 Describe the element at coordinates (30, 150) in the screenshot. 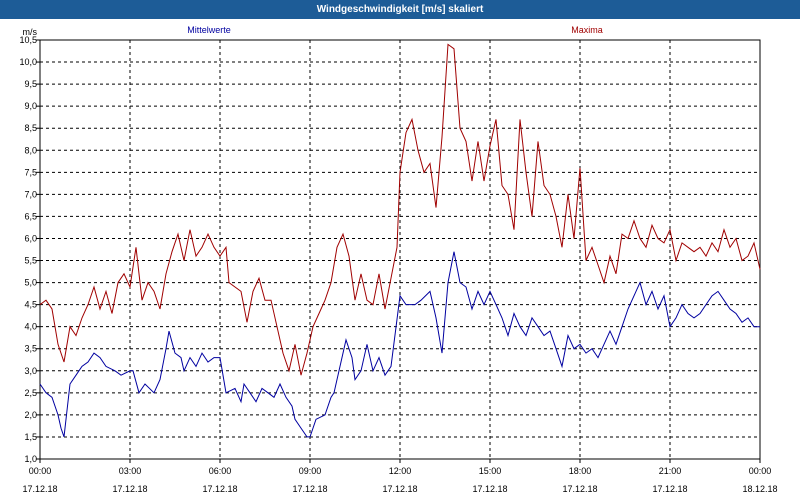

I see `y-tick-label: 8,0` at that location.